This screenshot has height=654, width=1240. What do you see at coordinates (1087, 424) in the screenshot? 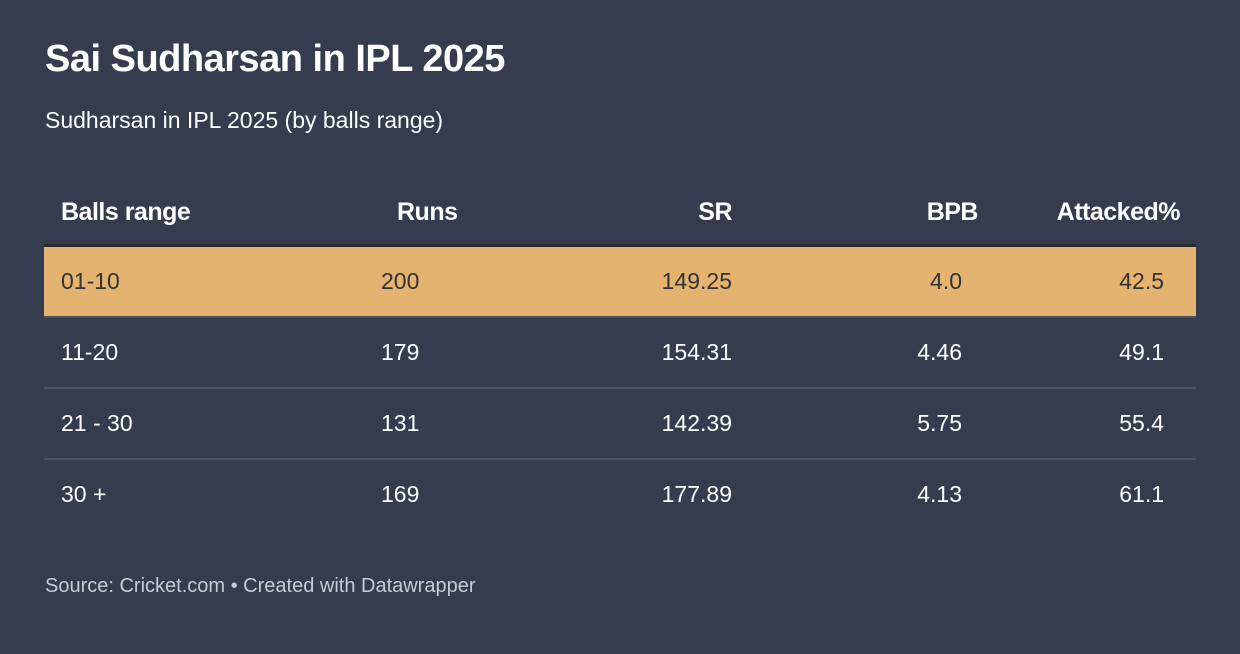
I see `cell-attacked-pct: 55.4` at bounding box center [1087, 424].